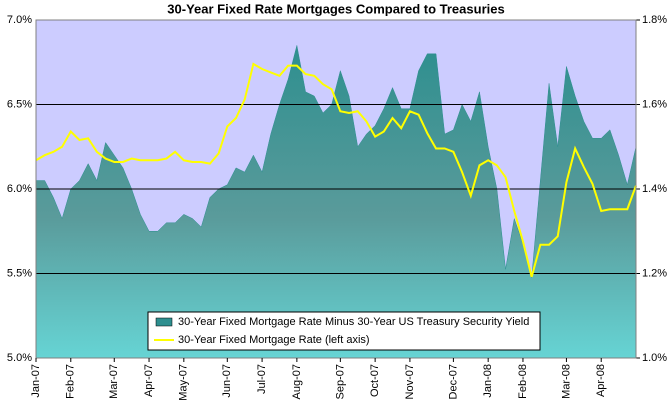 The width and height of the screenshot is (670, 406). I want to click on x-tick-label: Jan-07, so click(36, 381).